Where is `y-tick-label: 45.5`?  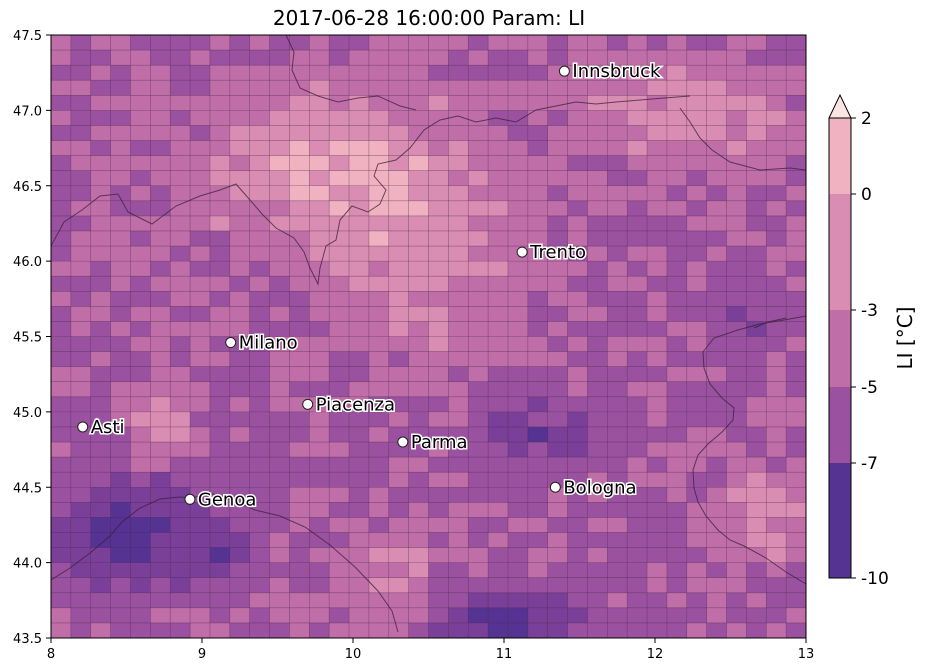 y-tick-label: 45.5 is located at coordinates (27, 338).